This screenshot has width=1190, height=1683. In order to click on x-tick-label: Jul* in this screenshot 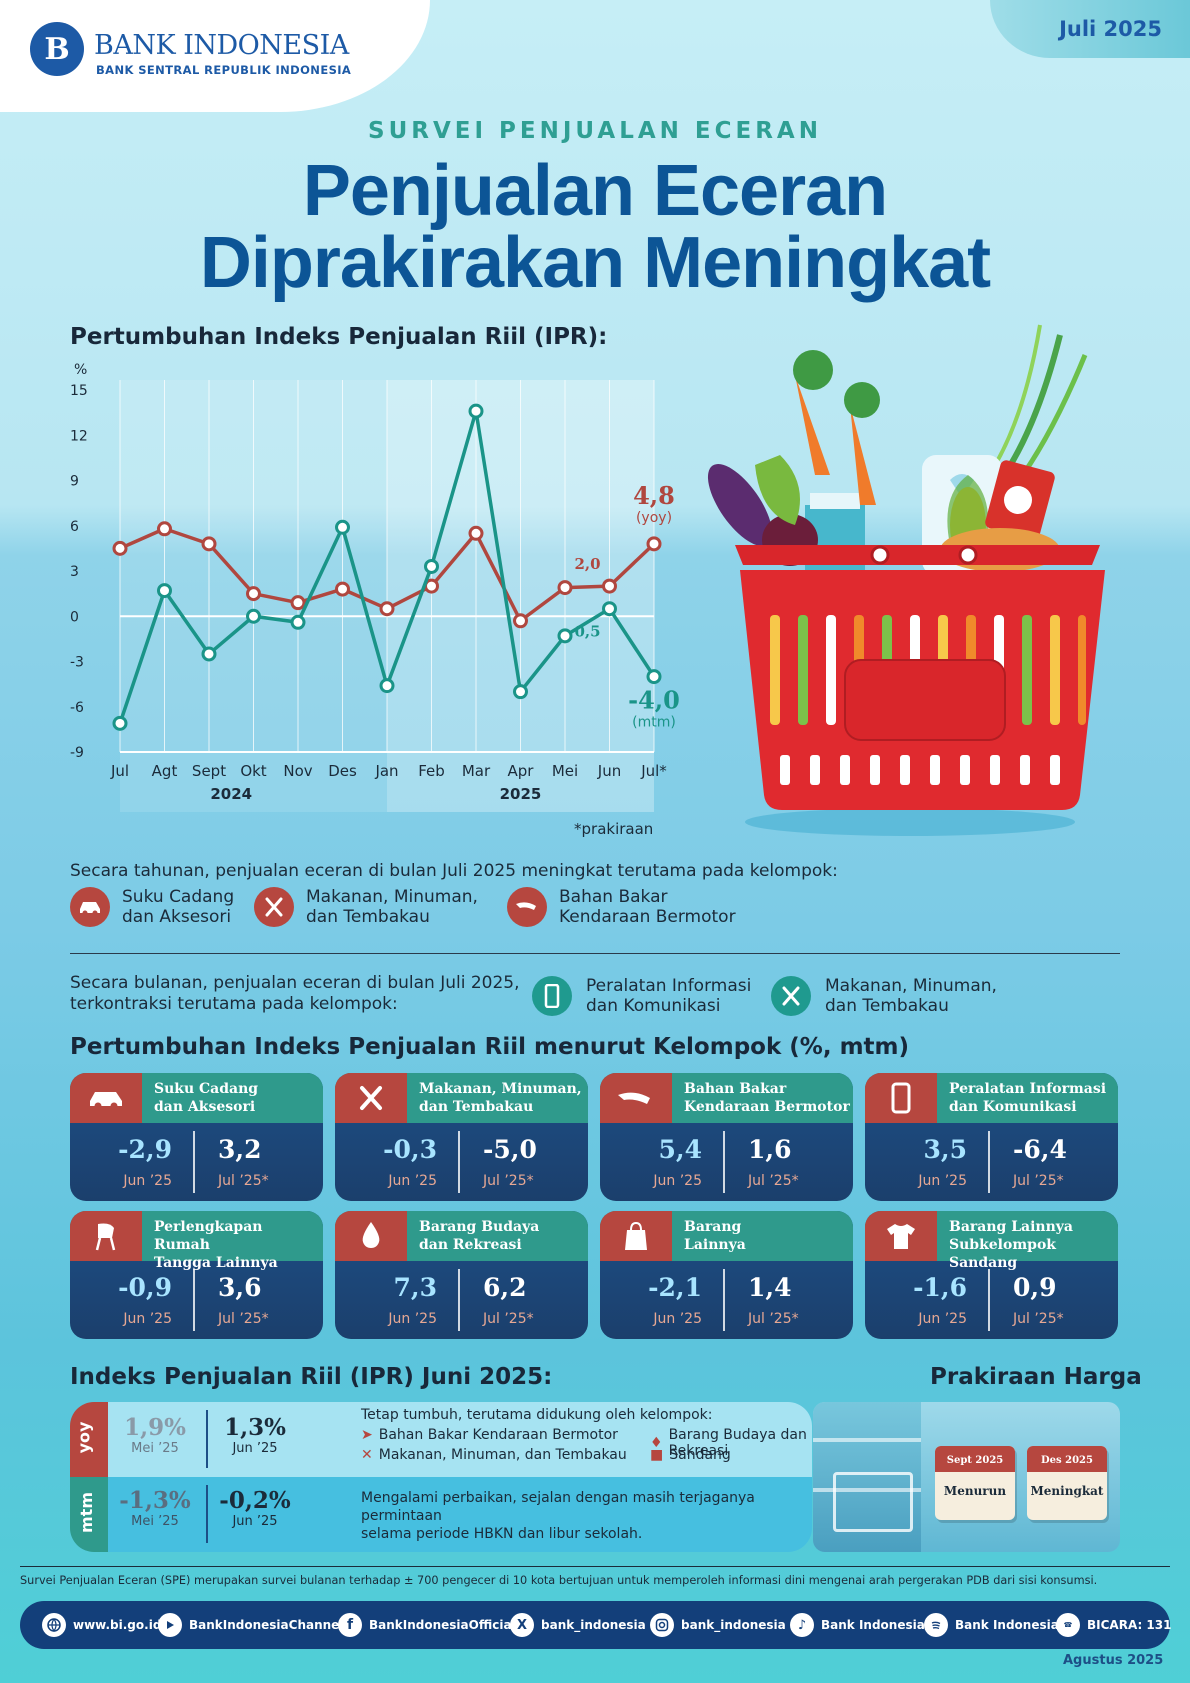, I will do `click(653, 771)`.